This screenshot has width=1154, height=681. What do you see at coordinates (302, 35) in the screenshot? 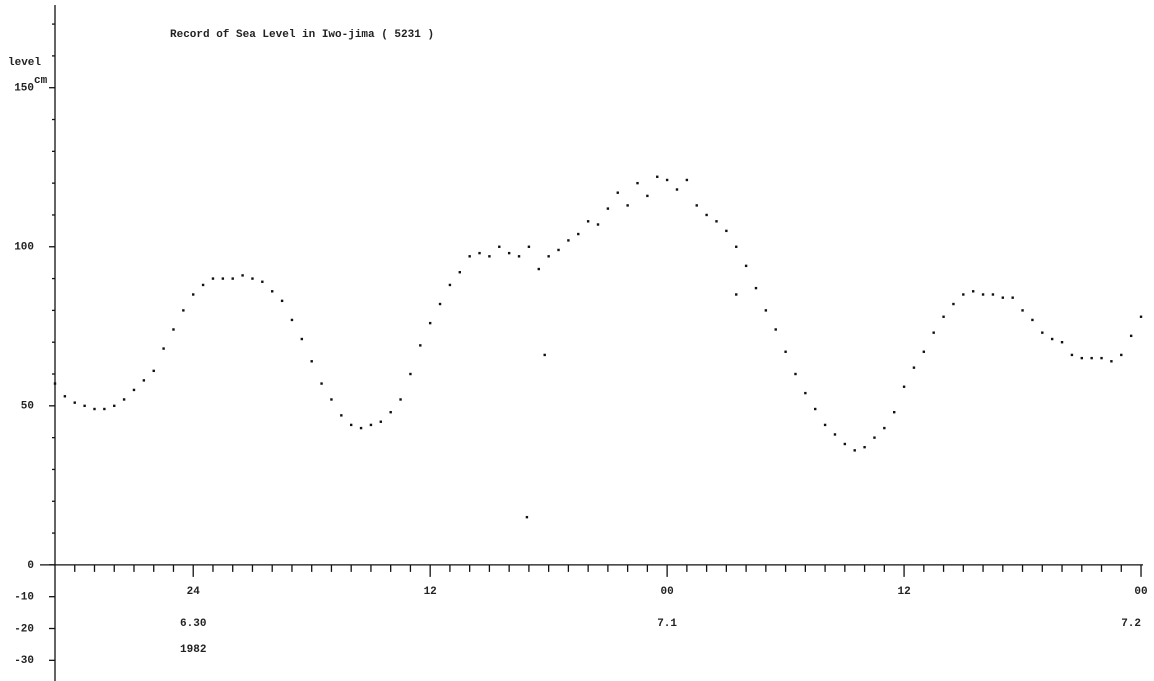
I see `chart-title: Record of Sea Level in Iwo-jima ( 5231 )` at bounding box center [302, 35].